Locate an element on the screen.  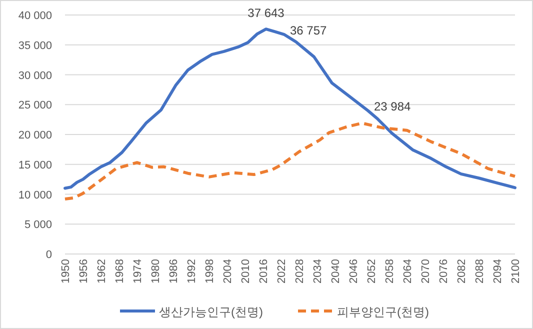
annotation: 37 643 is located at coordinates (266, 13).